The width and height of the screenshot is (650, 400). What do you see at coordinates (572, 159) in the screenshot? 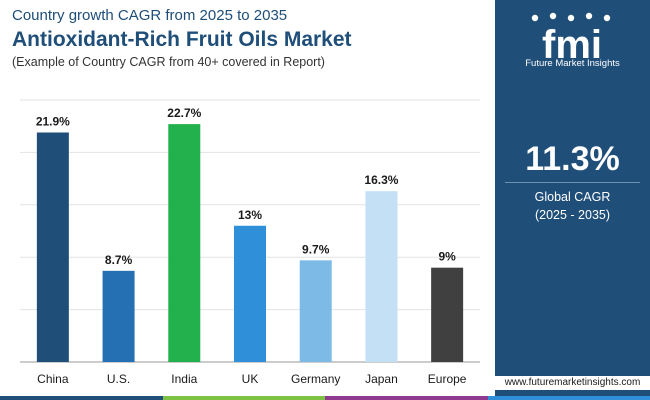
I see `global-cagr-value: 11.3%` at bounding box center [572, 159].